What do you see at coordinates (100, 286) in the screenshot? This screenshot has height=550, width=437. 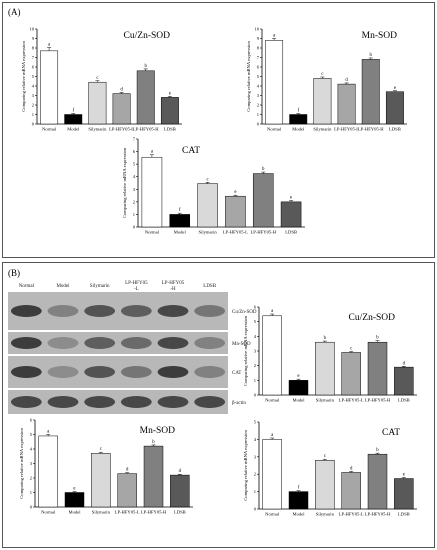 I see `lane-label: Silymarin` at bounding box center [100, 286].